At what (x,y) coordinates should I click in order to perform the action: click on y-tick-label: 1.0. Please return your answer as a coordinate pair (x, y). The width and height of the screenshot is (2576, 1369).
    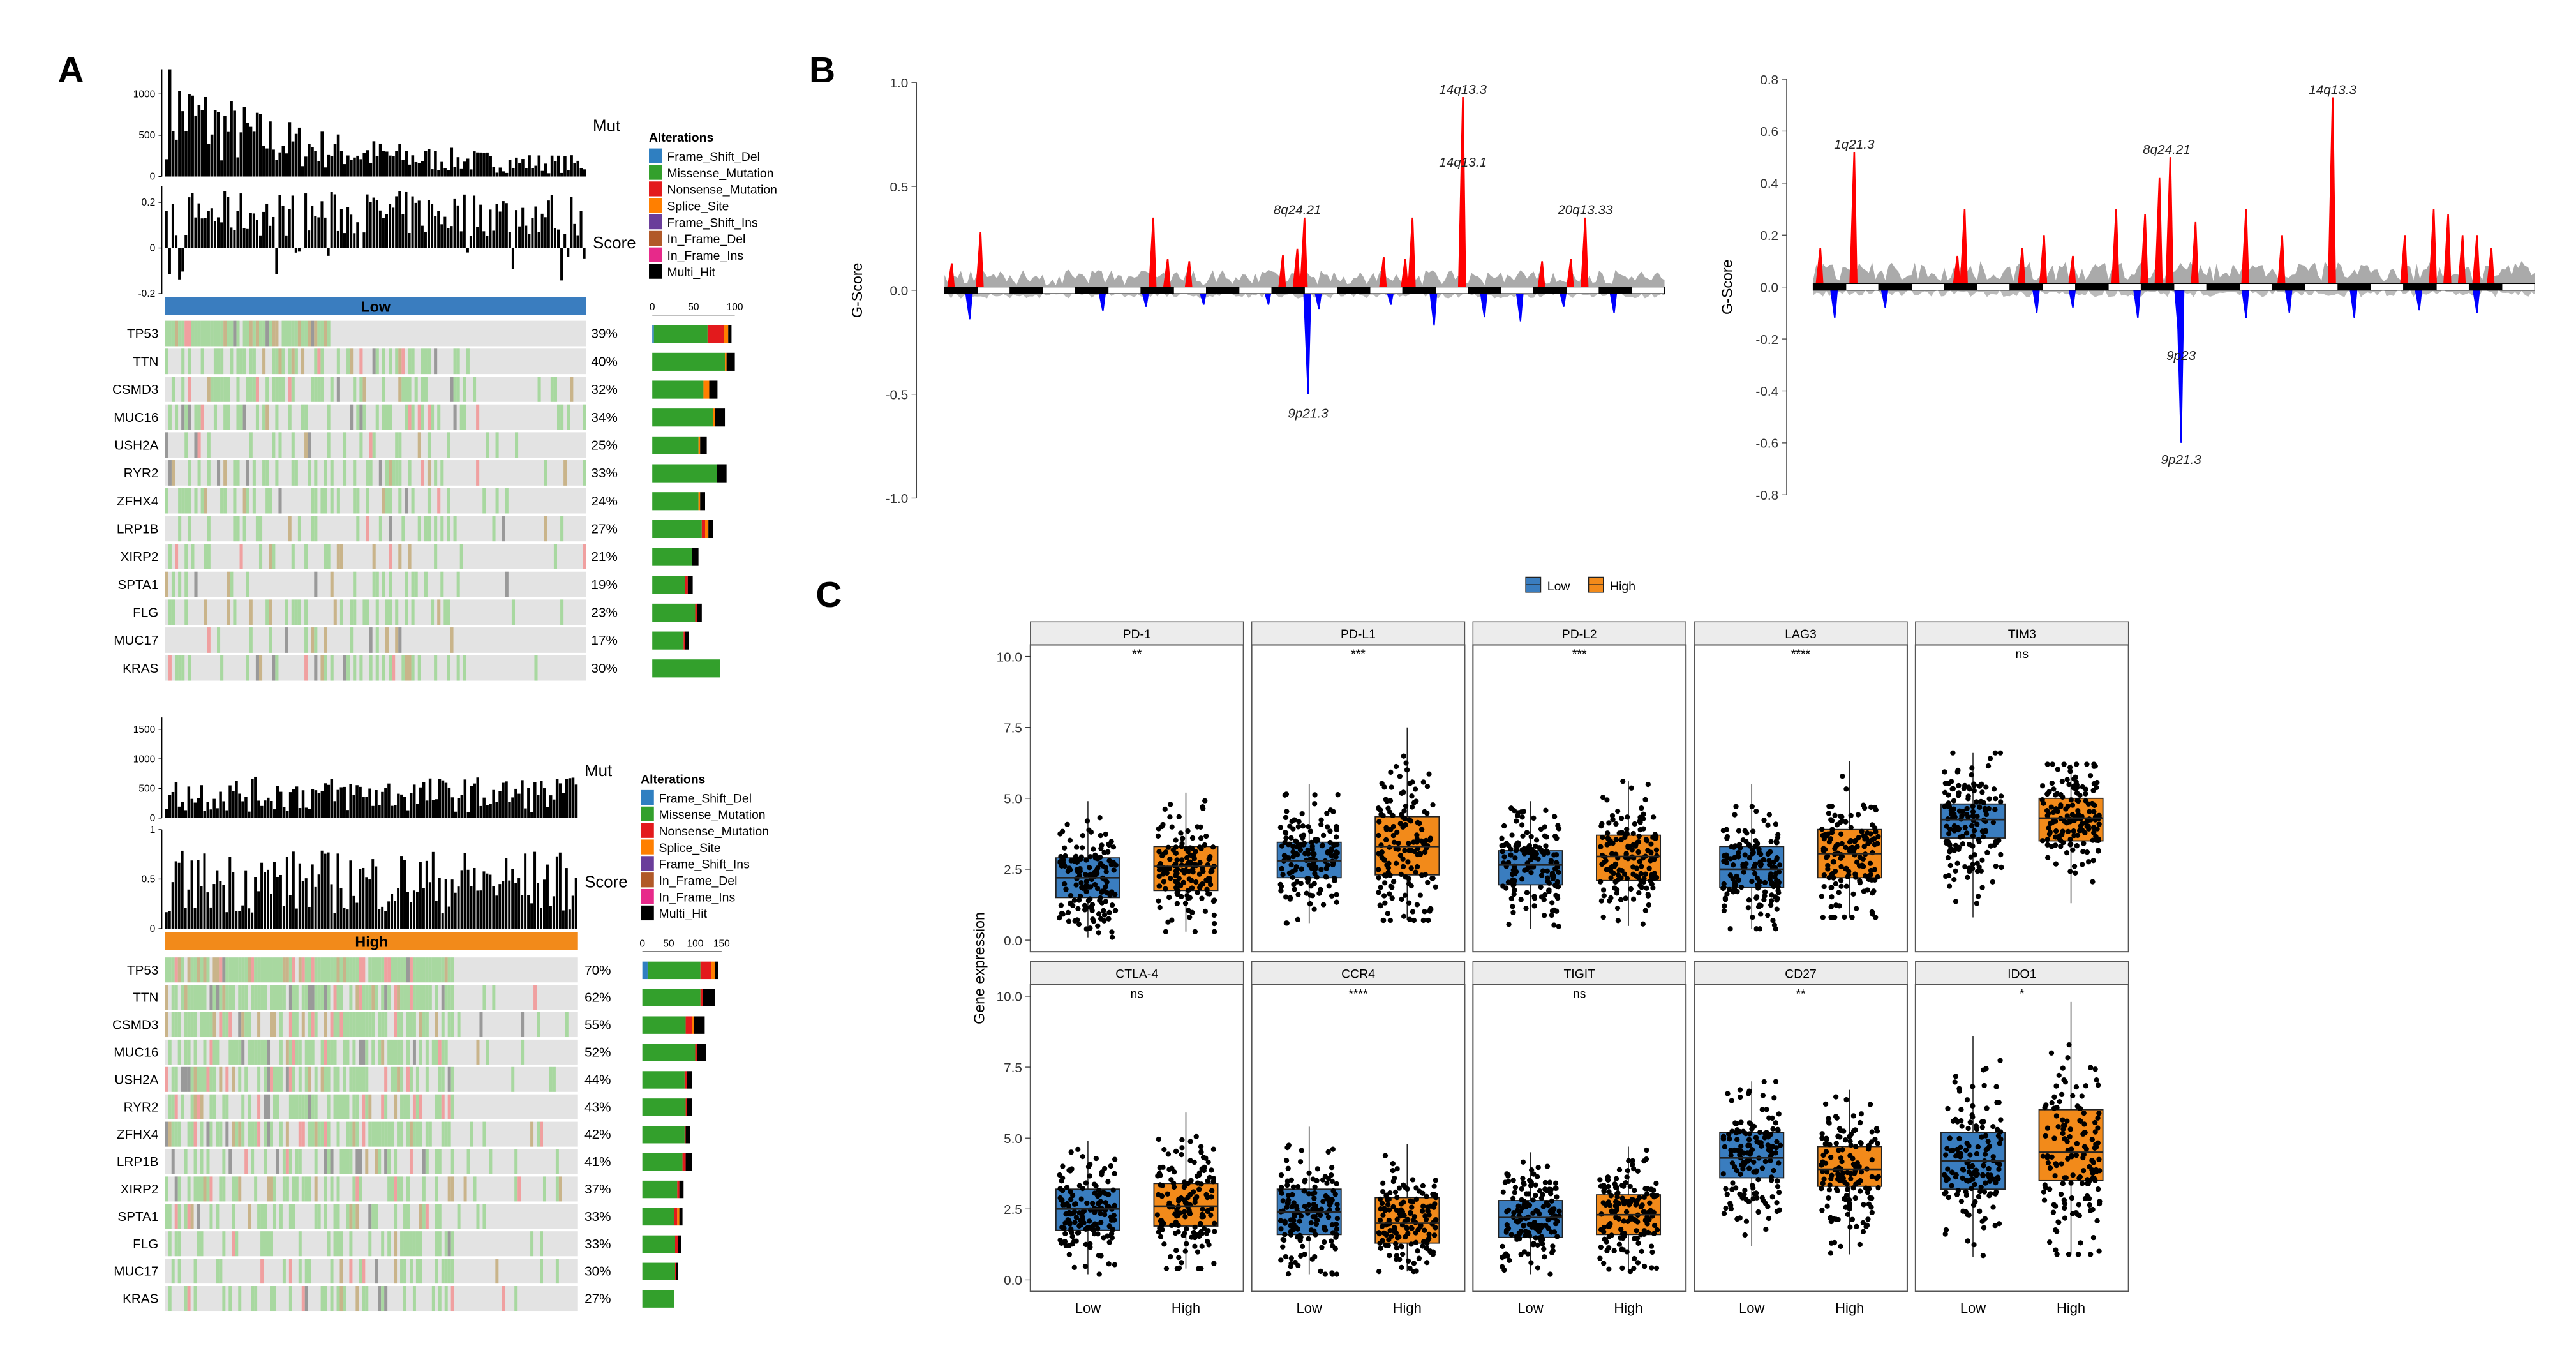
    Looking at the image, I should click on (899, 83).